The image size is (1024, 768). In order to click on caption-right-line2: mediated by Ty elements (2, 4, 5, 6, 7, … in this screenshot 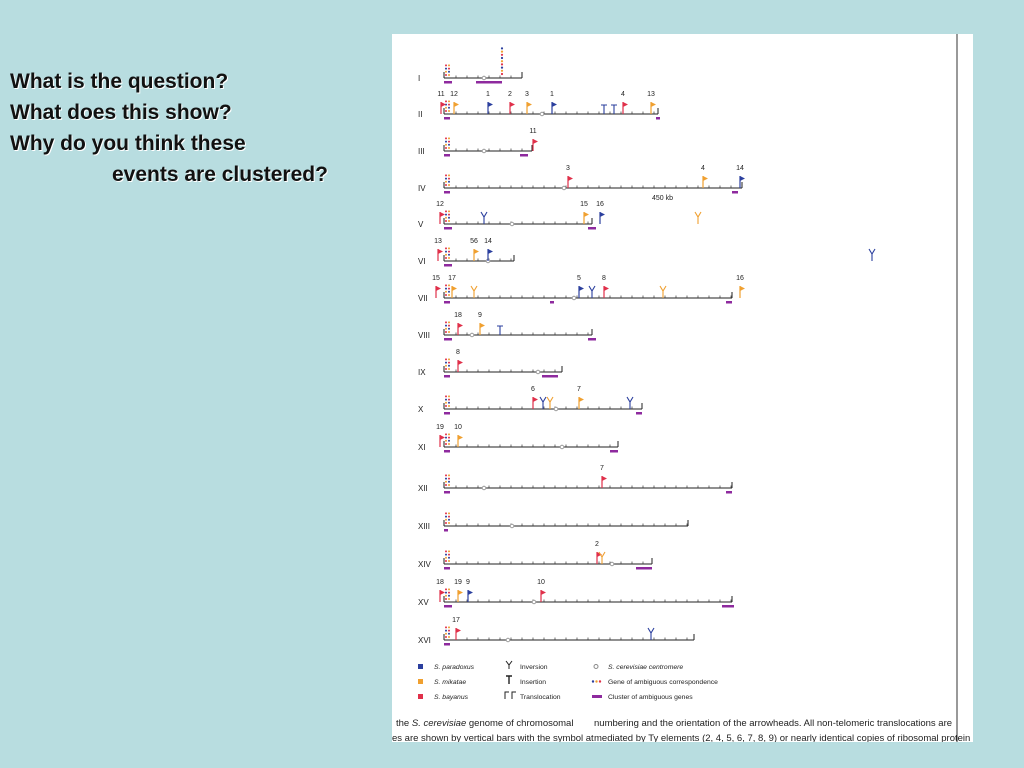, I will do `click(782, 737)`.